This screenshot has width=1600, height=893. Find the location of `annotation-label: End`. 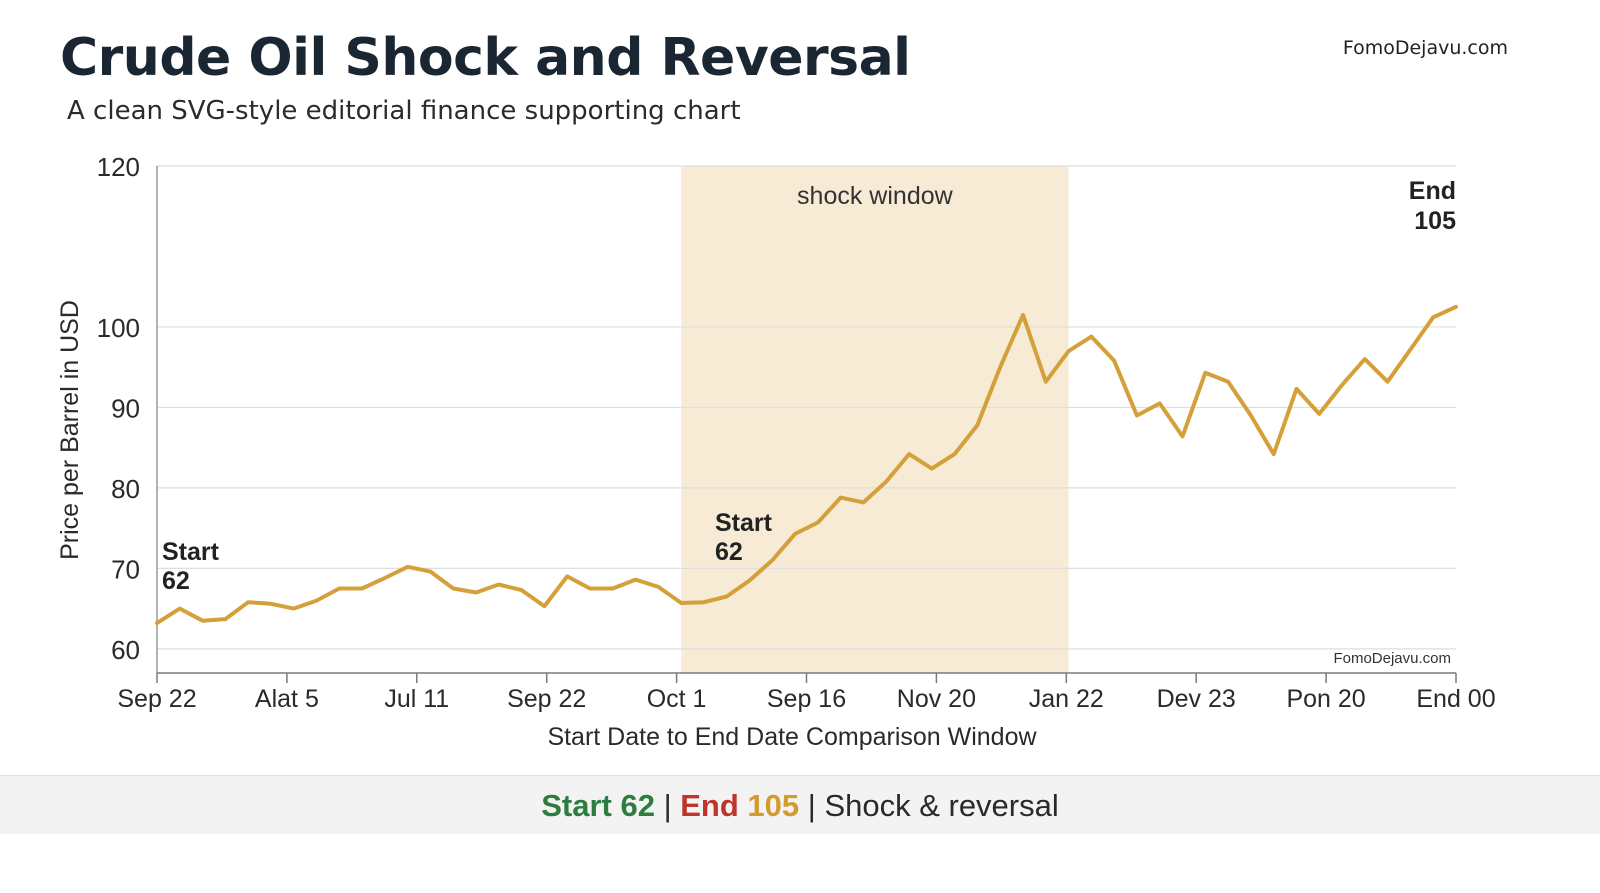

annotation-label: End is located at coordinates (1432, 191).